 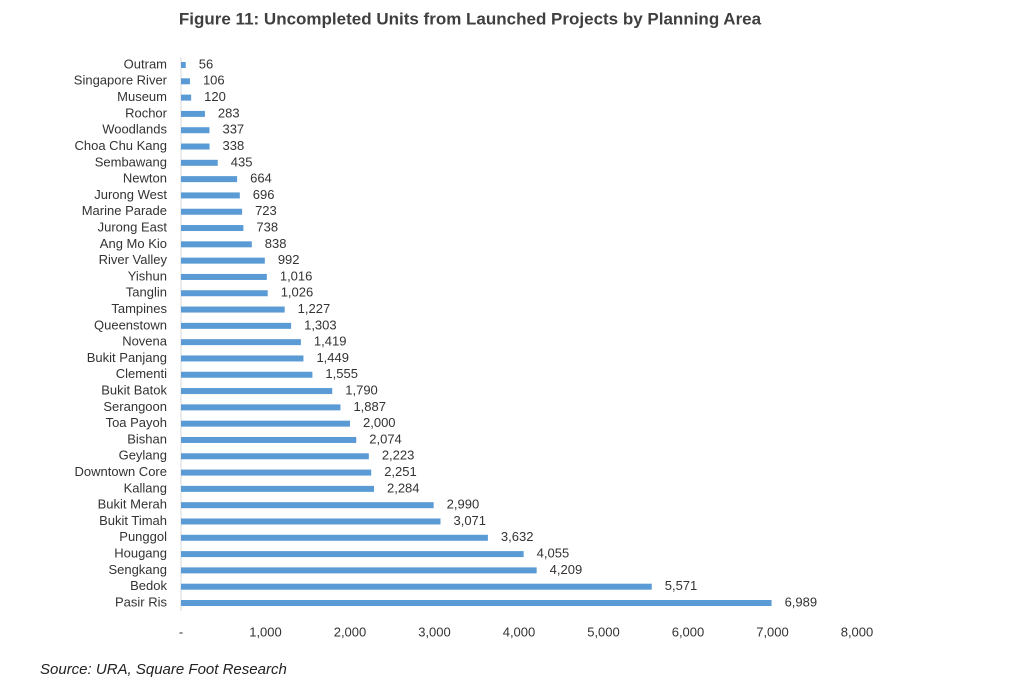 I want to click on data-label: 283, so click(x=229, y=112).